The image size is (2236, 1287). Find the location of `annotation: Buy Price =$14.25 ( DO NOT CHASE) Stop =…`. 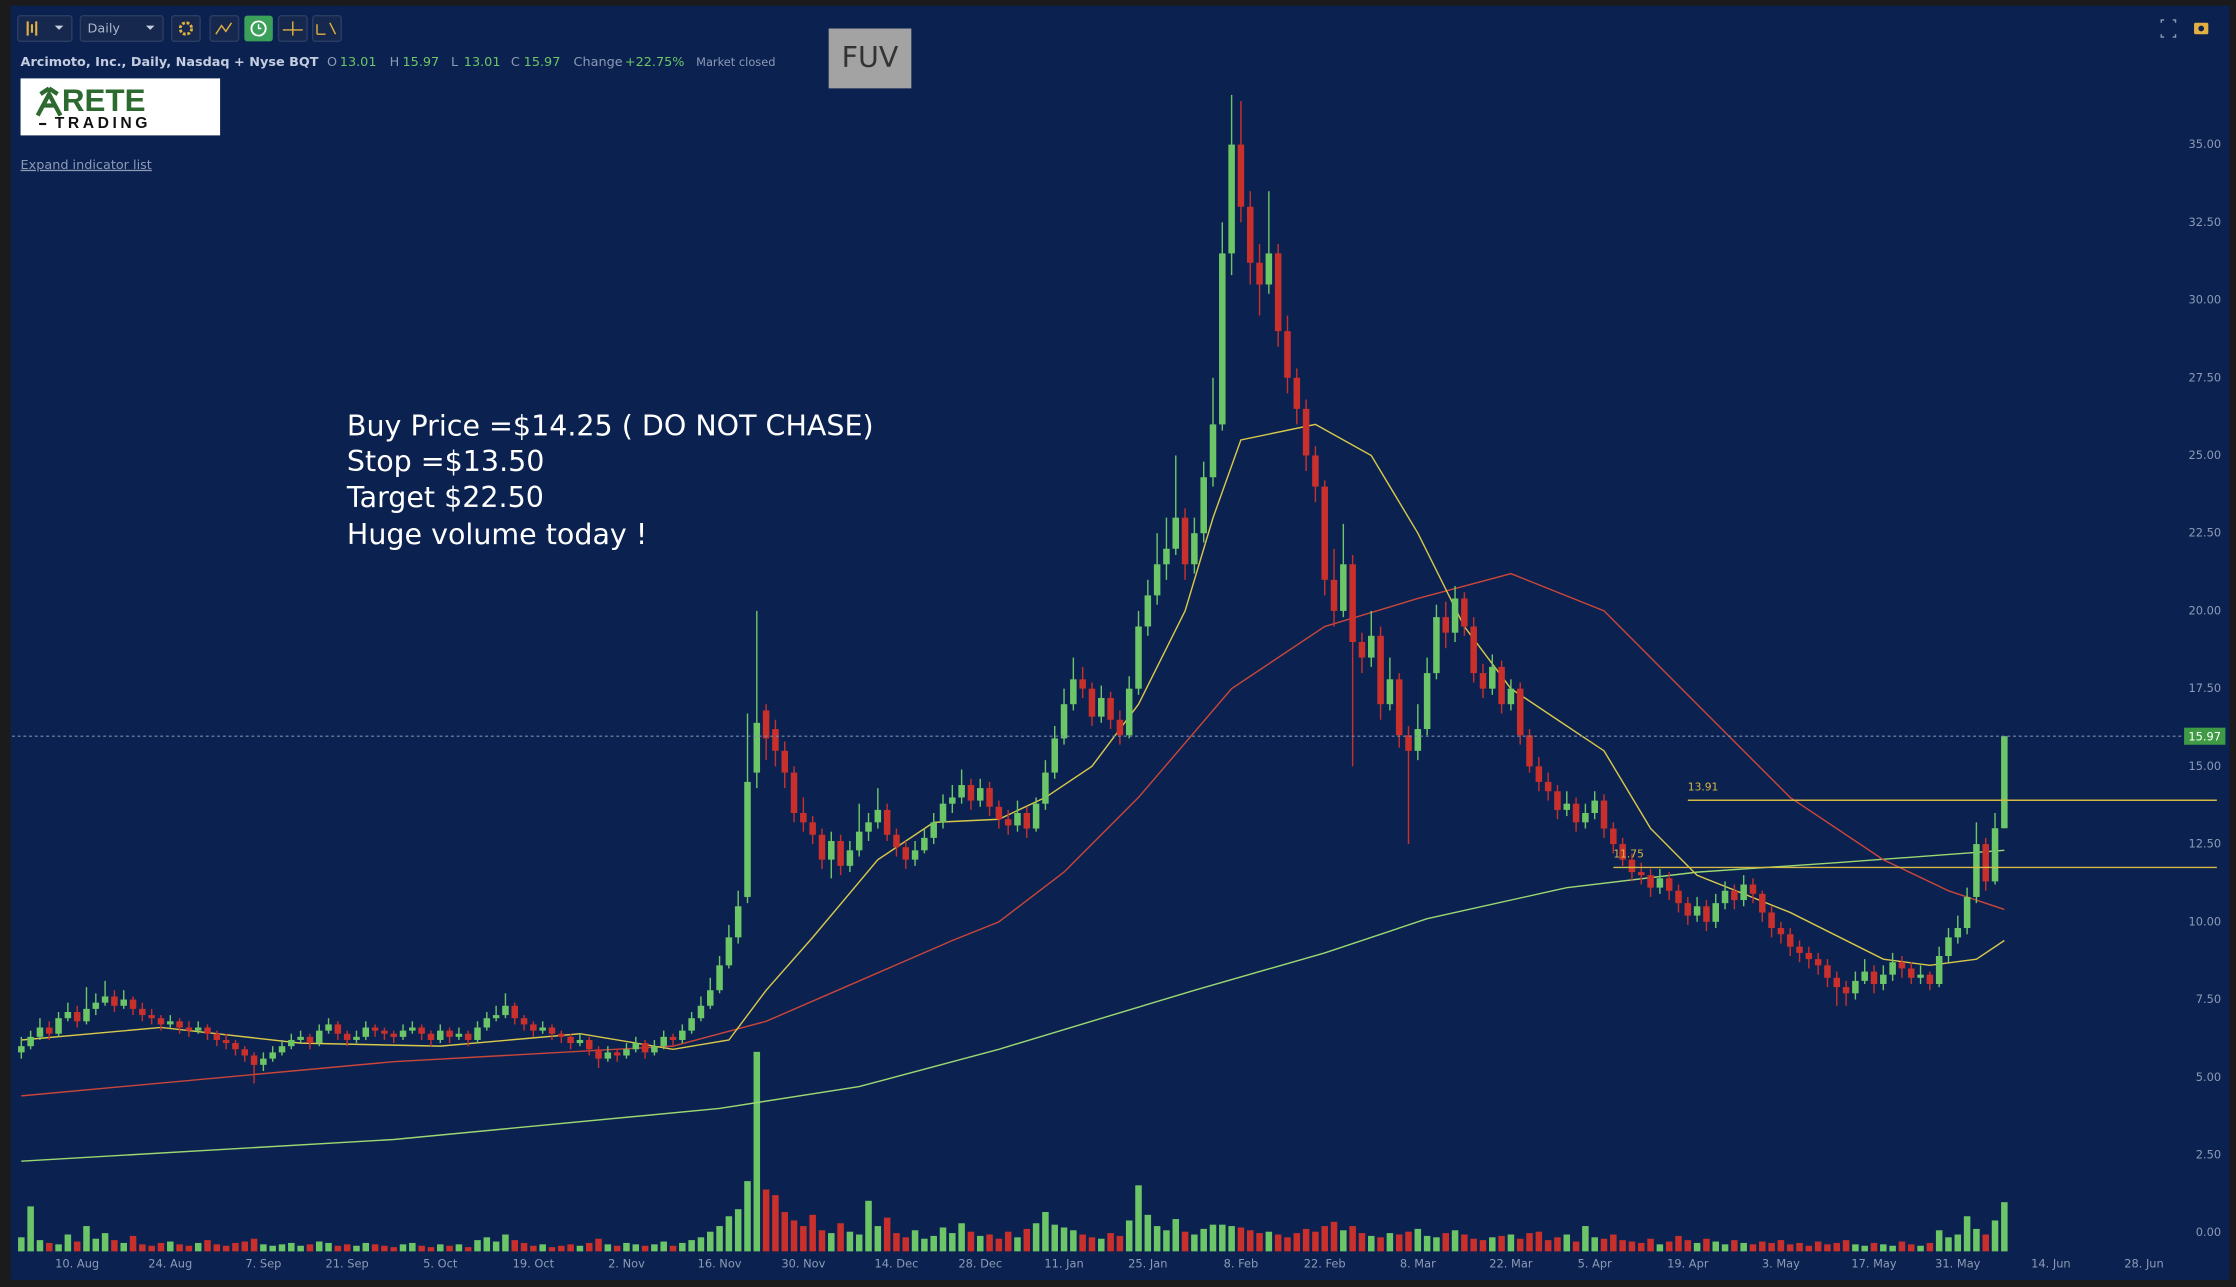

annotation: Buy Price =$14.25 ( DO NOT CHASE) Stop =… is located at coordinates (610, 480).